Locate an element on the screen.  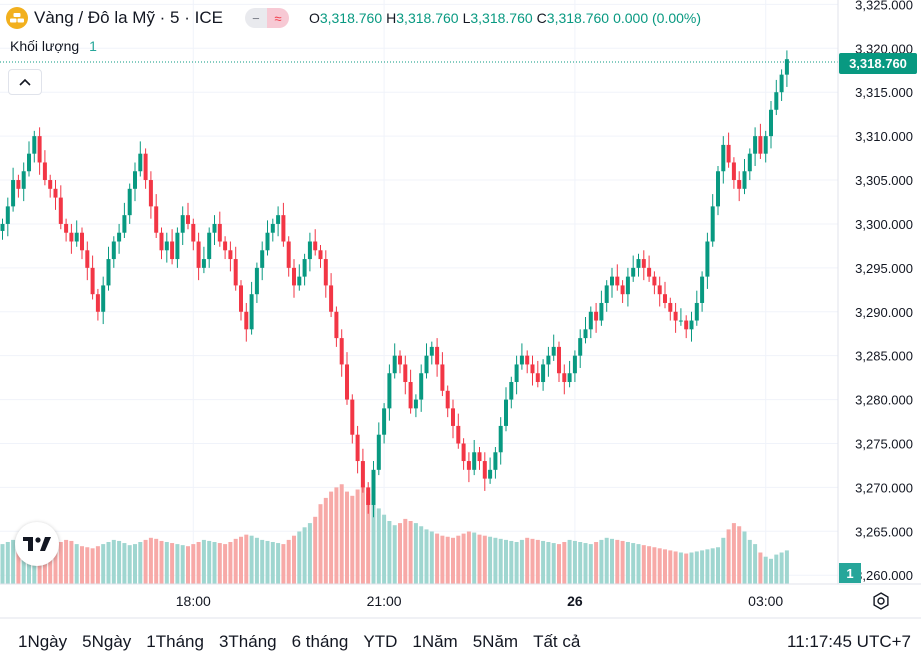
gear-icon is located at coordinates (881, 601).